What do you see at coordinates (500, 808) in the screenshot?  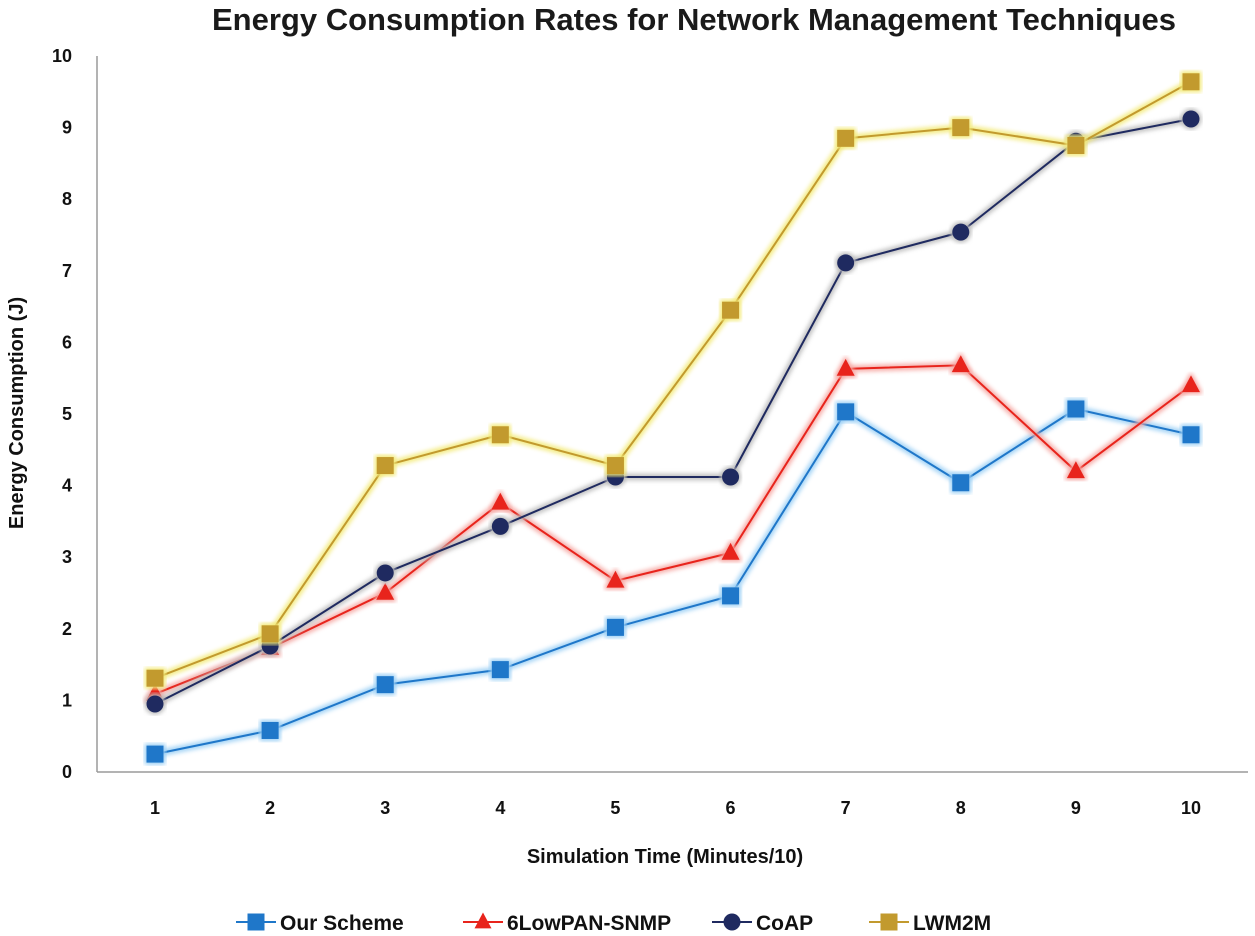 I see `x-tick-label: 4` at bounding box center [500, 808].